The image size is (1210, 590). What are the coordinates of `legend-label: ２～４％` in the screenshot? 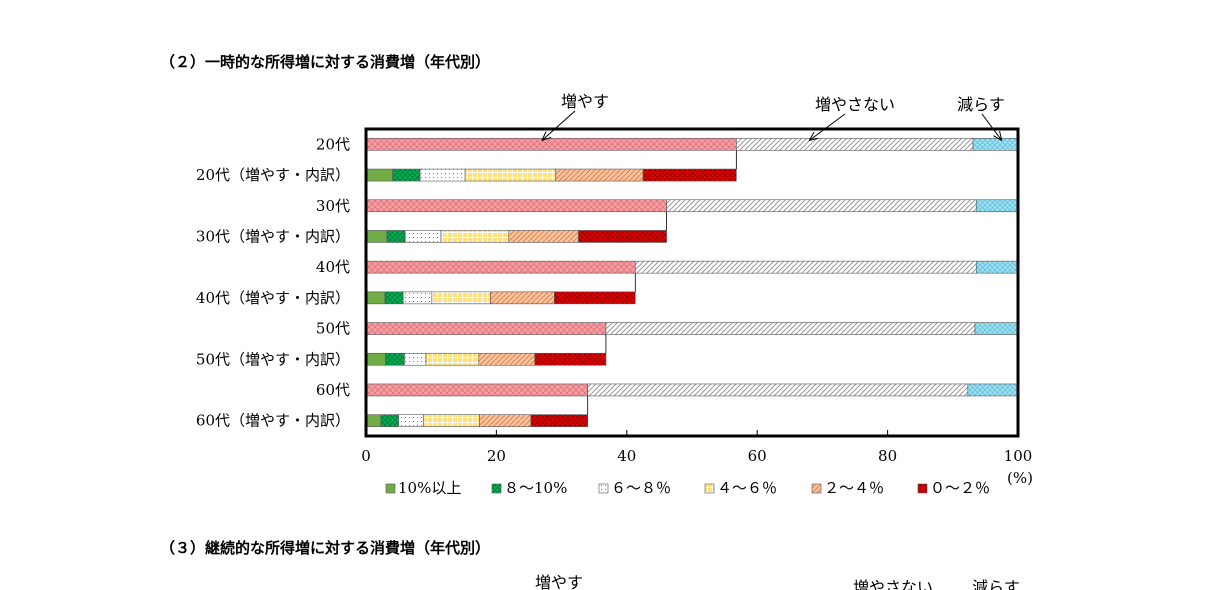 It's located at (854, 488).